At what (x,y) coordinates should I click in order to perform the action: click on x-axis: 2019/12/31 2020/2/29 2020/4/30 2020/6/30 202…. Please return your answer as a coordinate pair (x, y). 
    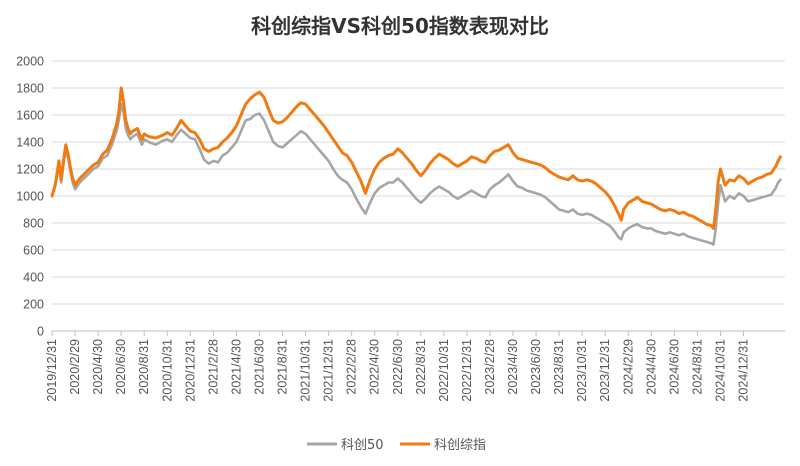
    Looking at the image, I should click on (398, 366).